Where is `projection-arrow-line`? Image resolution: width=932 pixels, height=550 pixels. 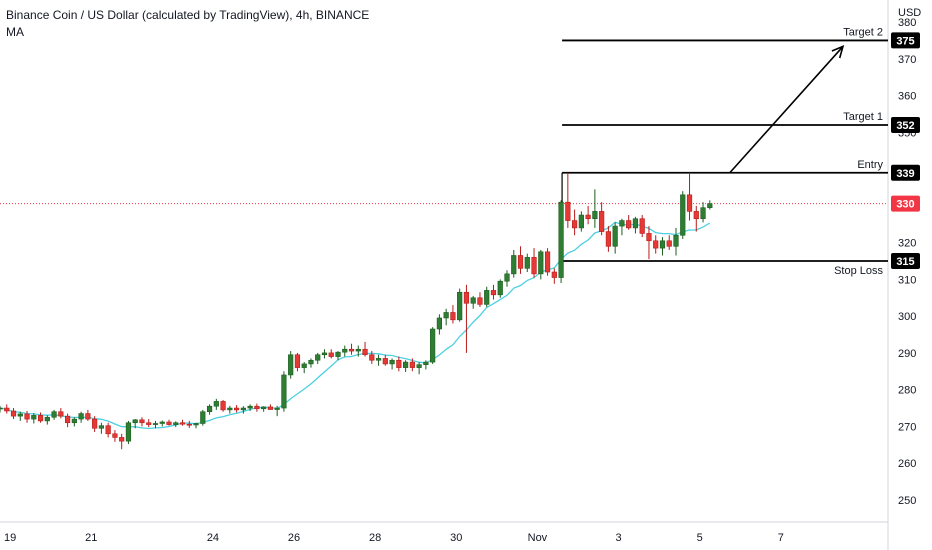
projection-arrow-line is located at coordinates (786, 109).